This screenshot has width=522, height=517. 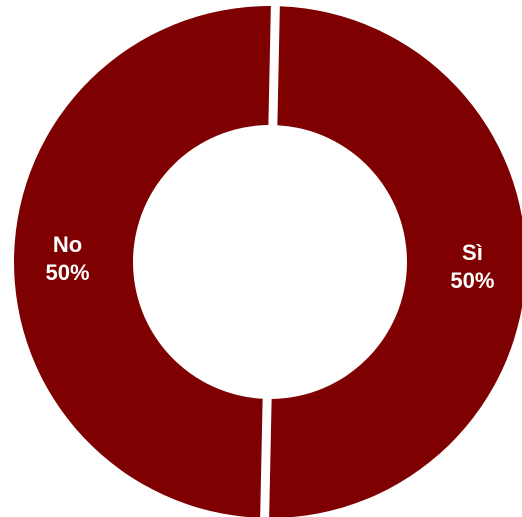 I want to click on labels-group: Sì 50% No 50%, so click(x=270, y=262).